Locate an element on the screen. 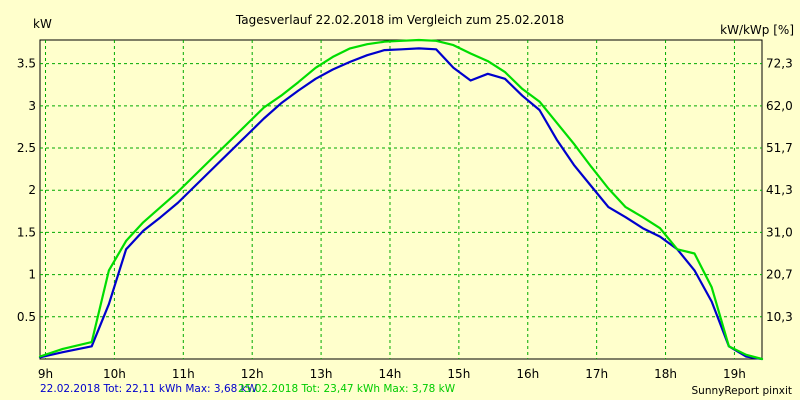 This screenshot has height=400, width=800. x-tick-label: 19h is located at coordinates (734, 374).